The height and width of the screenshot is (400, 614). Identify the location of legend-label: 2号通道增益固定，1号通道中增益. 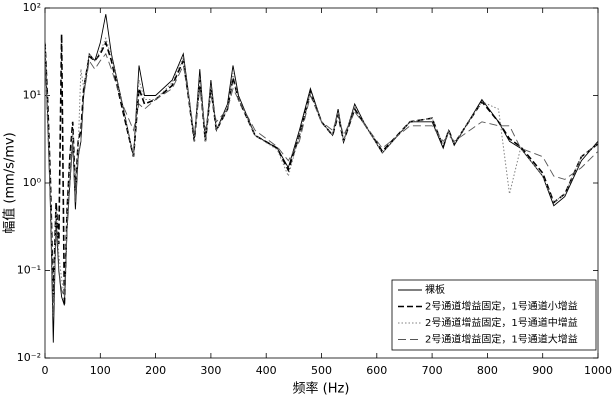
(501, 322).